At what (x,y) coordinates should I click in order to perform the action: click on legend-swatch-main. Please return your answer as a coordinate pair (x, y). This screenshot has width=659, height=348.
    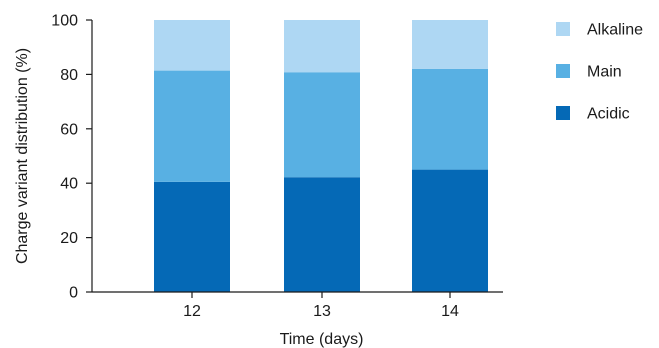
    Looking at the image, I should click on (563, 71).